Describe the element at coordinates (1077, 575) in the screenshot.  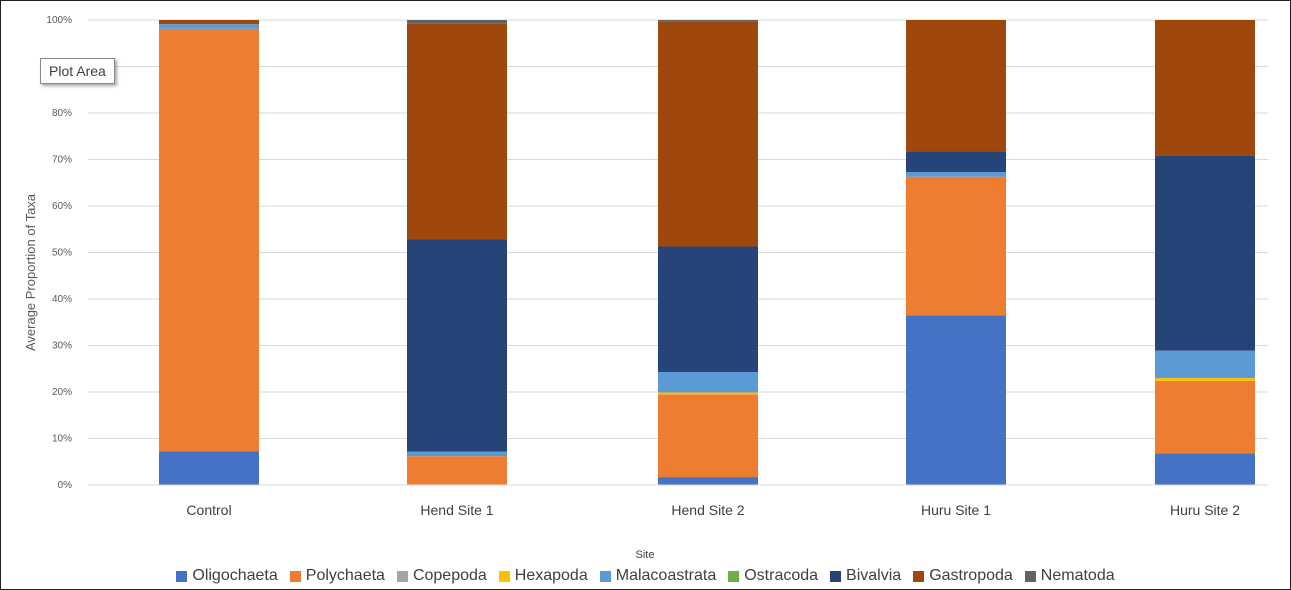
I see `legend-label: Nematoda` at that location.